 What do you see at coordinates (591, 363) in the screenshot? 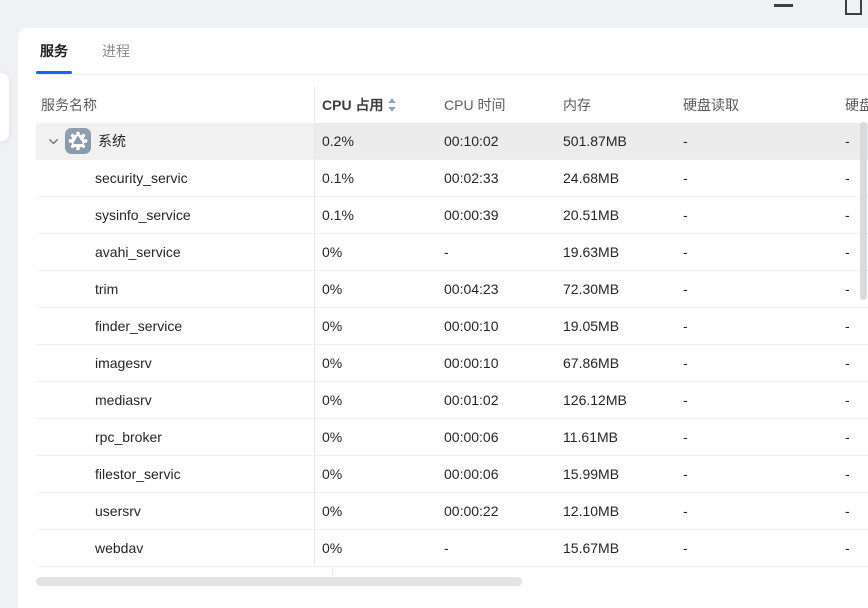
I see `memory-value: 67.86MB` at bounding box center [591, 363].